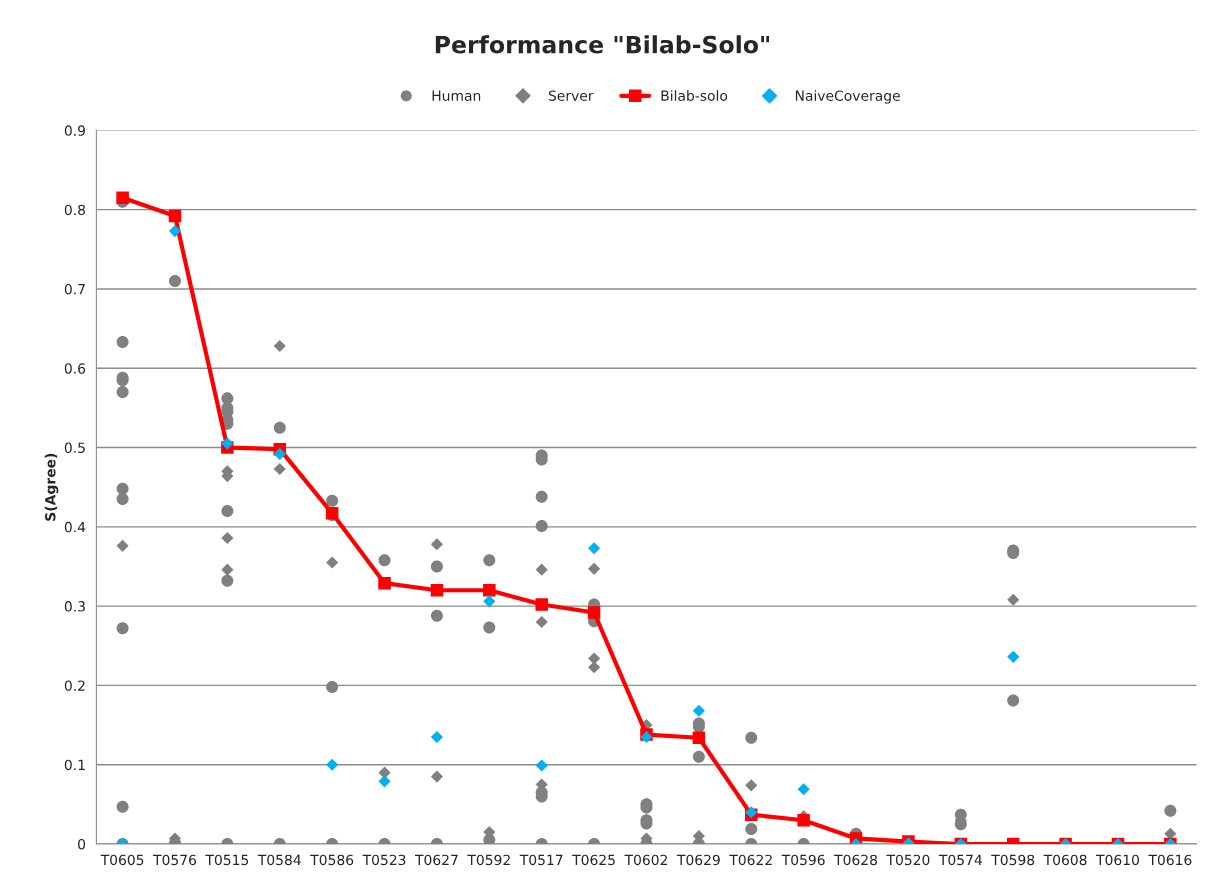 Image resolution: width=1205 pixels, height=881 pixels. I want to click on x-tick-label: T0574, so click(960, 860).